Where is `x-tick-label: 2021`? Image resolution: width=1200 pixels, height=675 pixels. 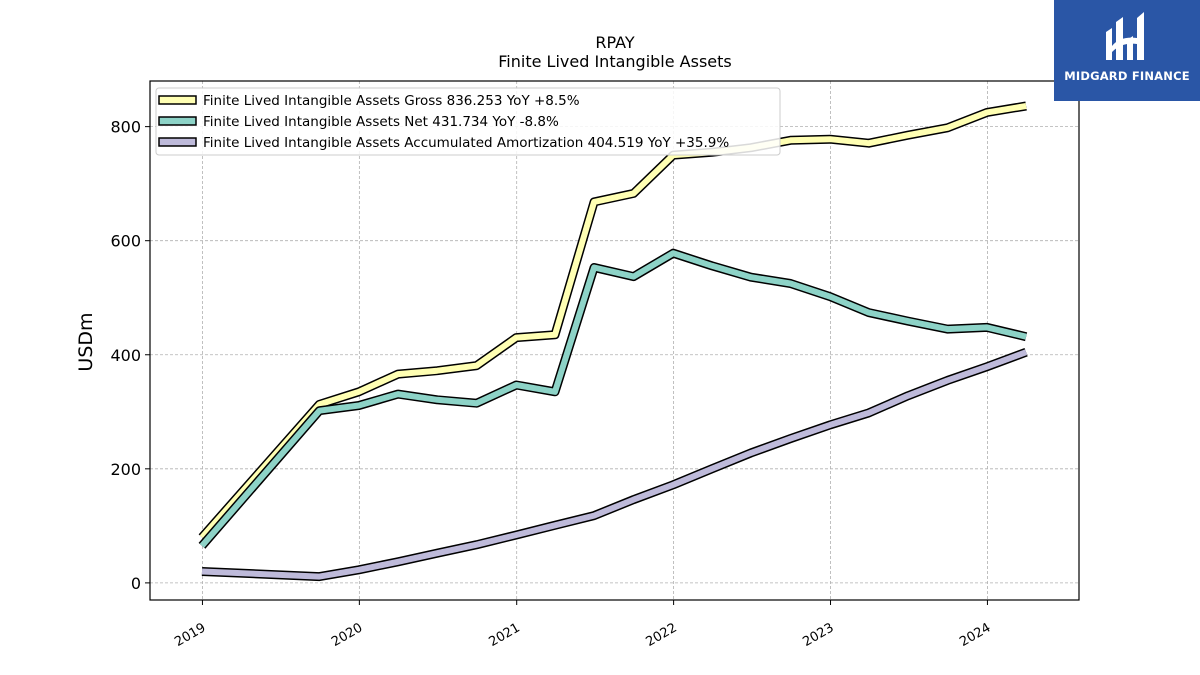 x-tick-label: 2021 is located at coordinates (505, 635).